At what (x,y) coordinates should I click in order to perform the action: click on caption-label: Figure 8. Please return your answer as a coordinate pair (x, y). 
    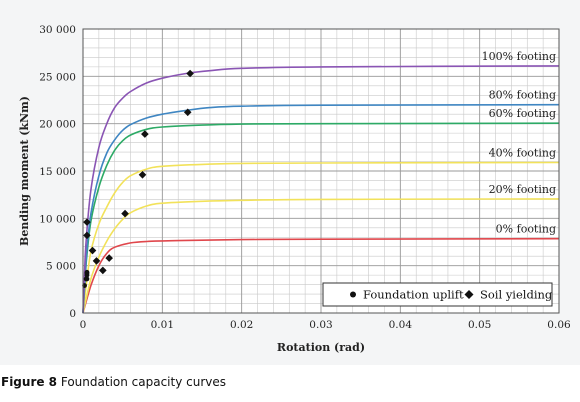
    Looking at the image, I should click on (29, 382).